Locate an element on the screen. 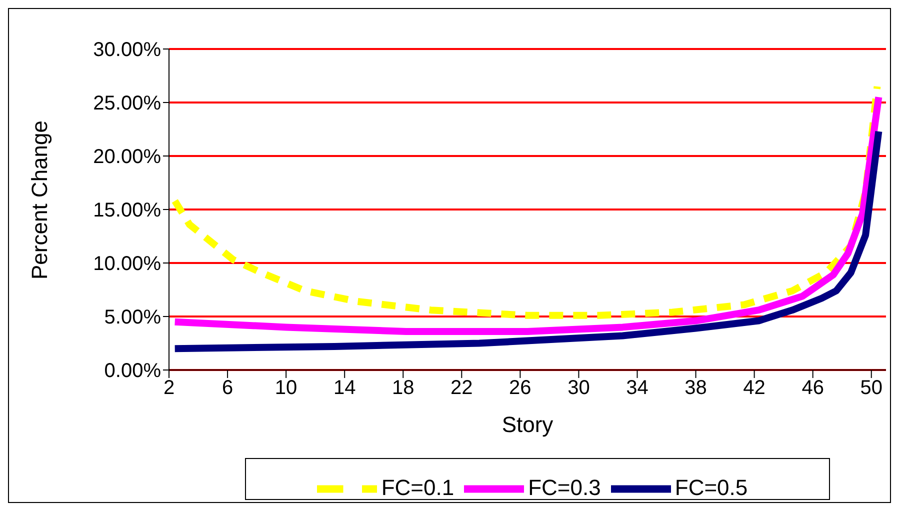 The image size is (899, 511). legend-label: FC=0.5 is located at coordinates (711, 487).